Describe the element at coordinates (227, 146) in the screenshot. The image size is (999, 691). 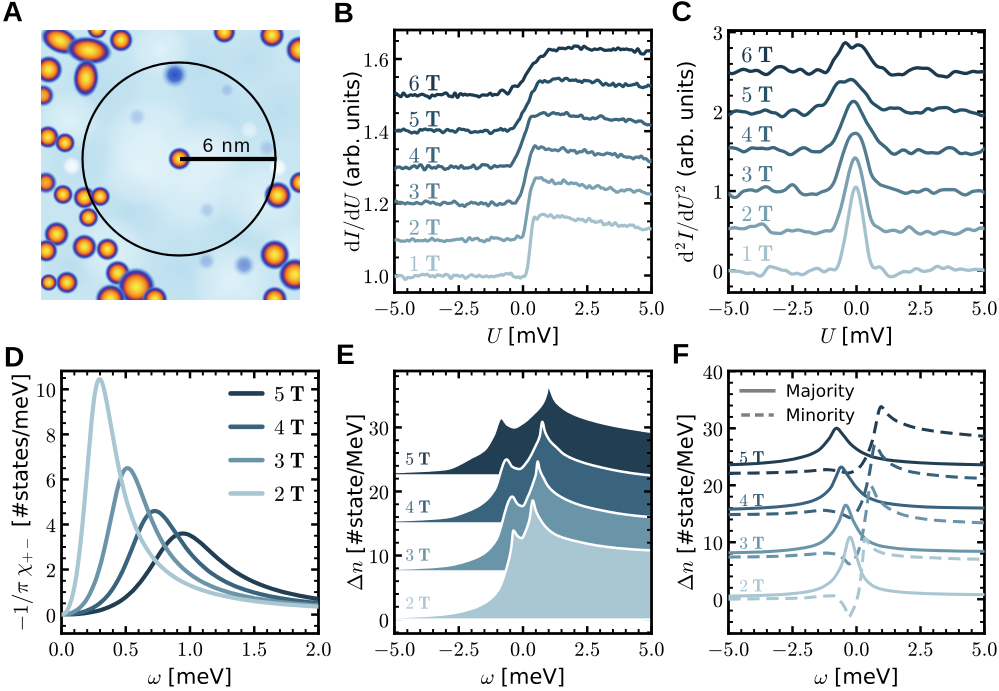
I see `svg-text: 6 nm` at that location.